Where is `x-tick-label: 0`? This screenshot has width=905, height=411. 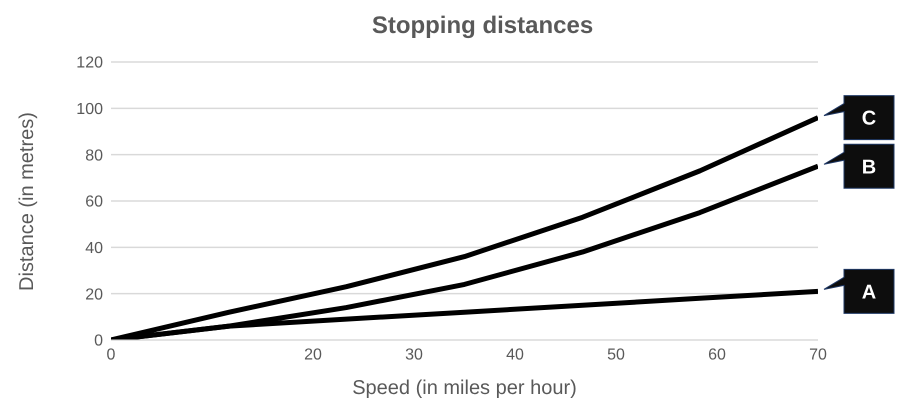
x-tick-label: 0 is located at coordinates (111, 355).